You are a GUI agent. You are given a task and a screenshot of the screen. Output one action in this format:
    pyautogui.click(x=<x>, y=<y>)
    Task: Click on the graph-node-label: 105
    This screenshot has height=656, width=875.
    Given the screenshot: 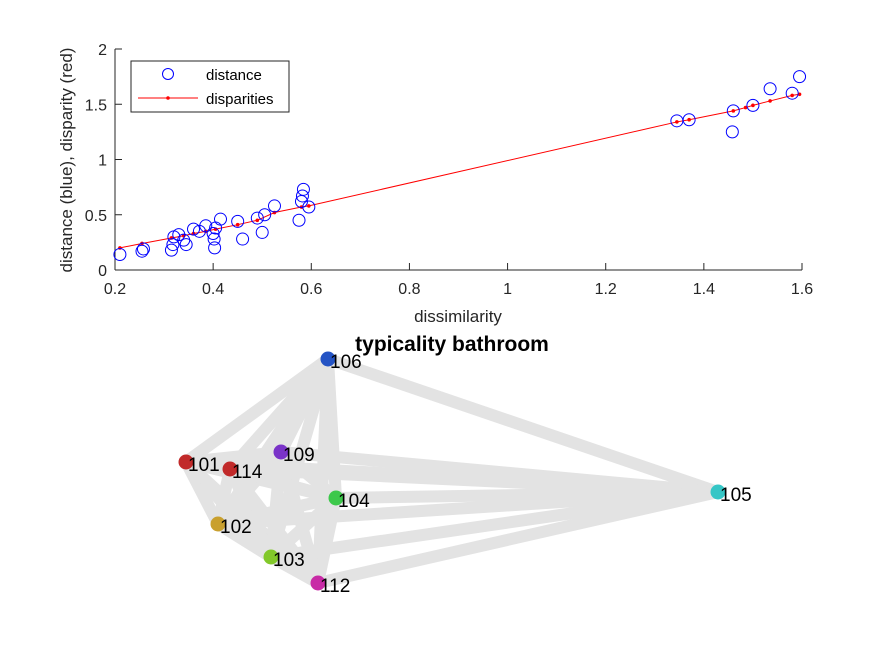 What is the action you would take?
    pyautogui.click(x=736, y=495)
    